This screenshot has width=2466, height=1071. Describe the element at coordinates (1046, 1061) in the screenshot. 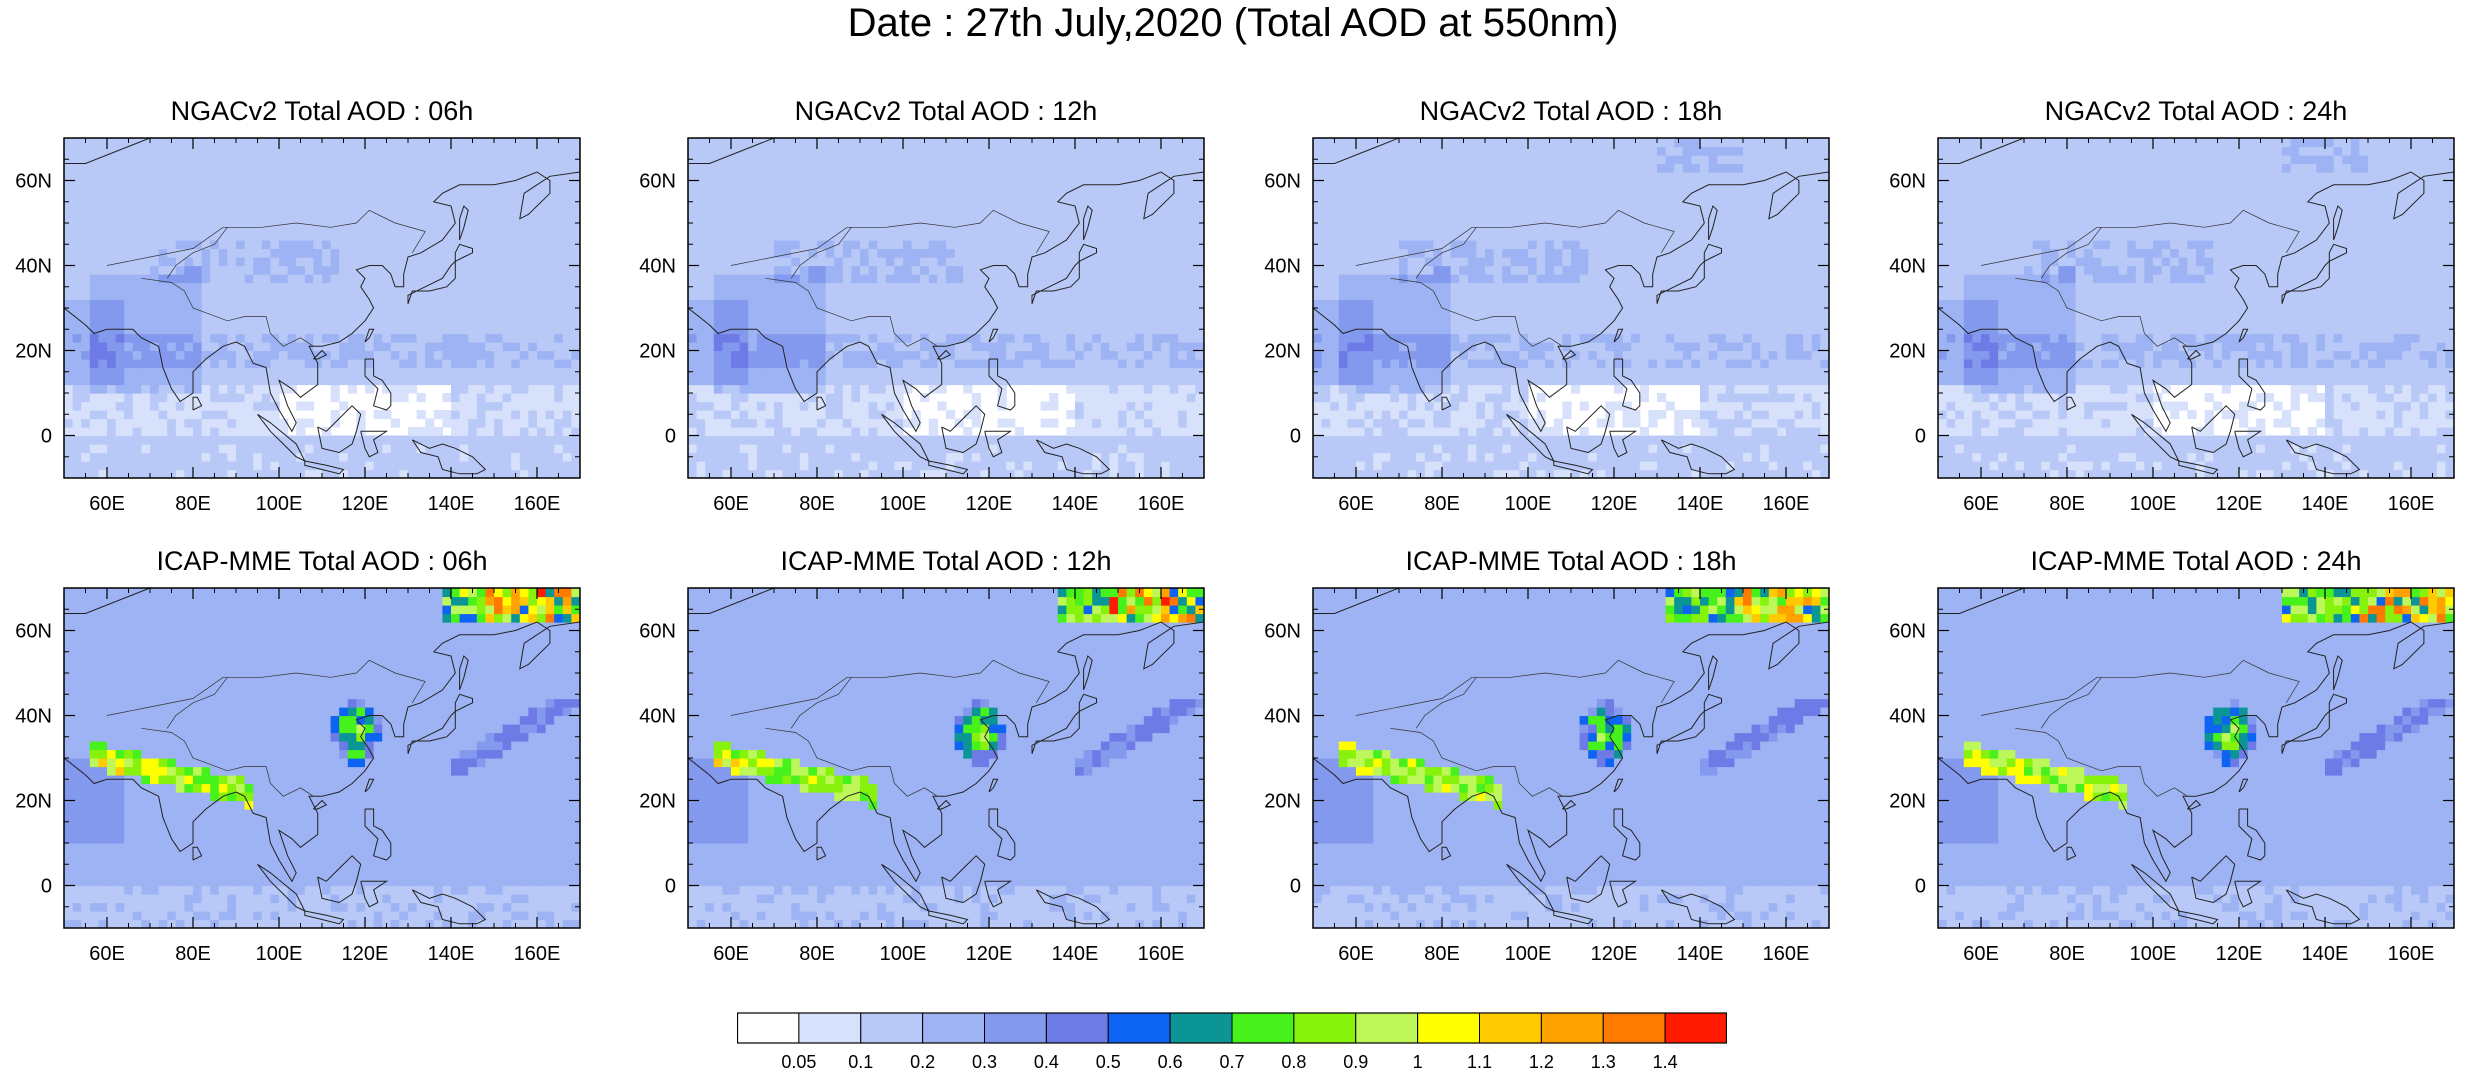

I see `colorbar-label: 0.4` at that location.